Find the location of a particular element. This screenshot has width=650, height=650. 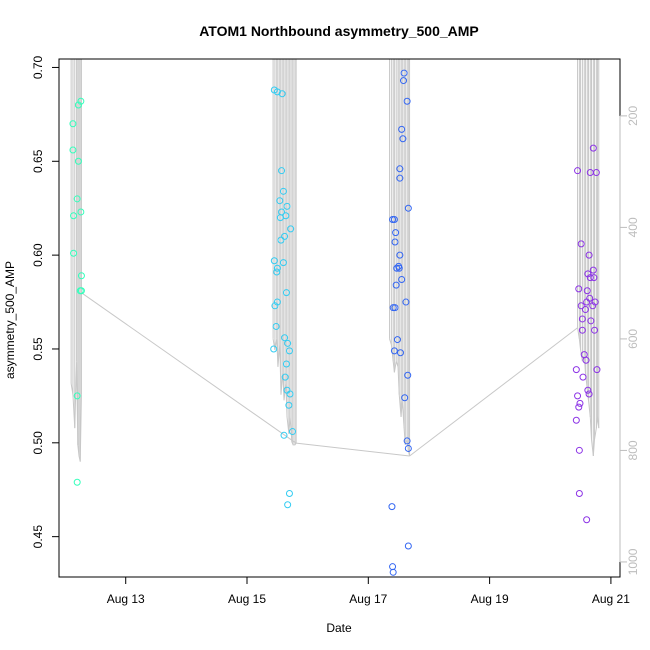

x-tick-label: Aug 15 is located at coordinates (247, 599).